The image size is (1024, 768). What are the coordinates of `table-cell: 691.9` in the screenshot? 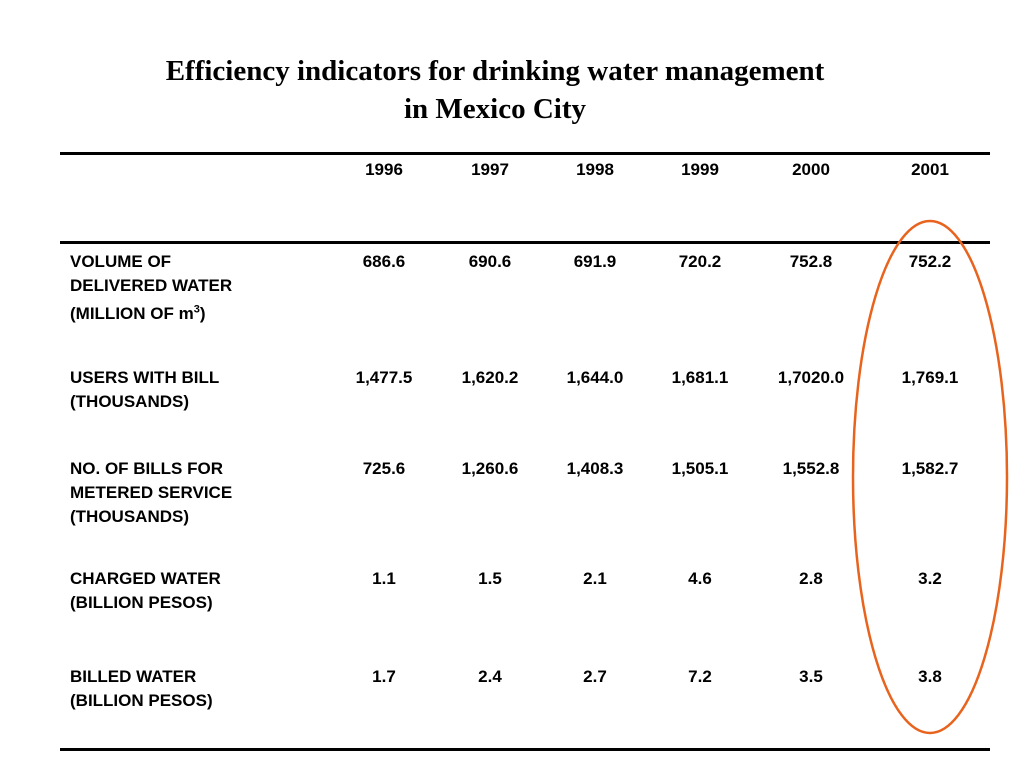 It's located at (595, 261).